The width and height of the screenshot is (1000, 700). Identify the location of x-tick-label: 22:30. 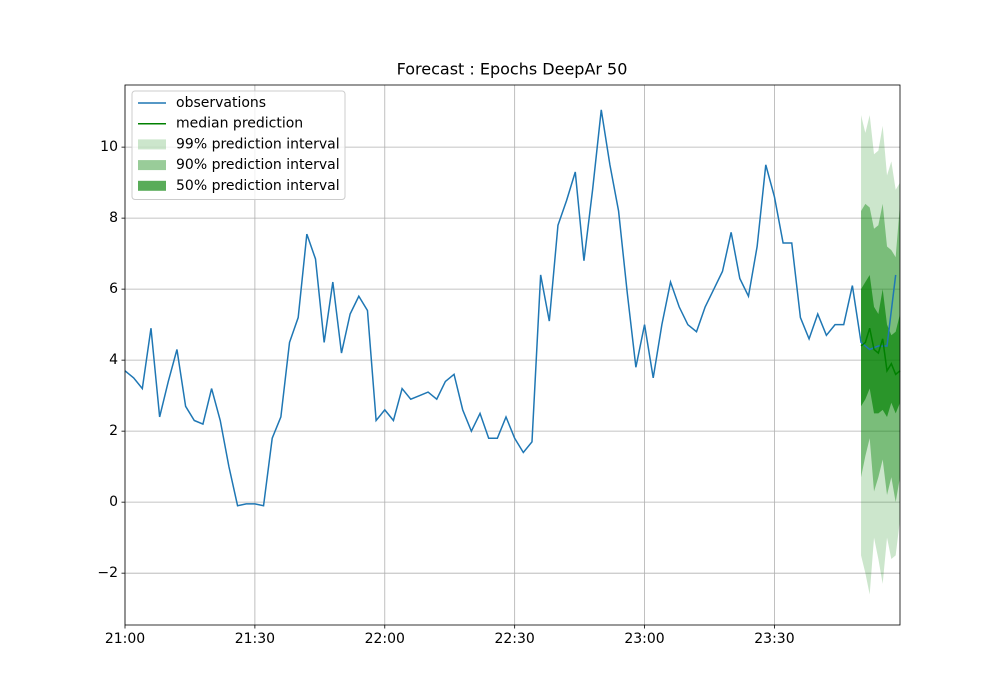
(514, 639).